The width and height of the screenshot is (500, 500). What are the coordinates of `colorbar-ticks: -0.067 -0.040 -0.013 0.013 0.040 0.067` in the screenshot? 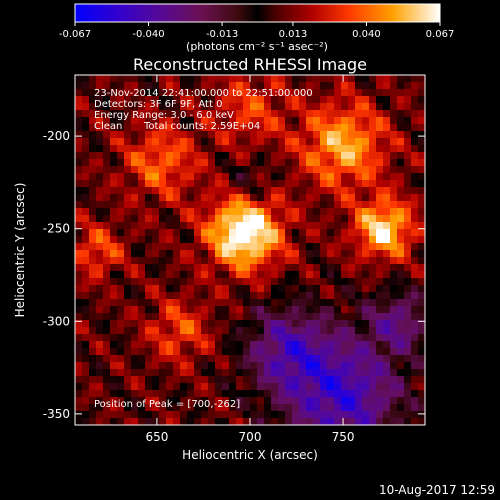 It's located at (256, 31).